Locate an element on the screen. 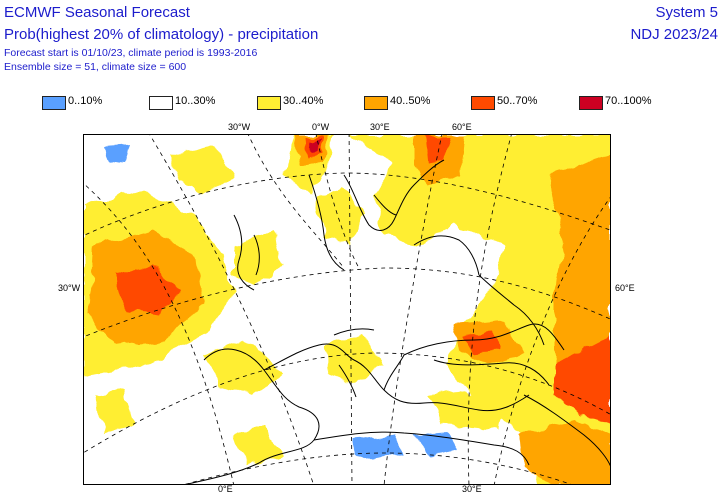  top-lon-label-60e: 60°E is located at coordinates (462, 127).